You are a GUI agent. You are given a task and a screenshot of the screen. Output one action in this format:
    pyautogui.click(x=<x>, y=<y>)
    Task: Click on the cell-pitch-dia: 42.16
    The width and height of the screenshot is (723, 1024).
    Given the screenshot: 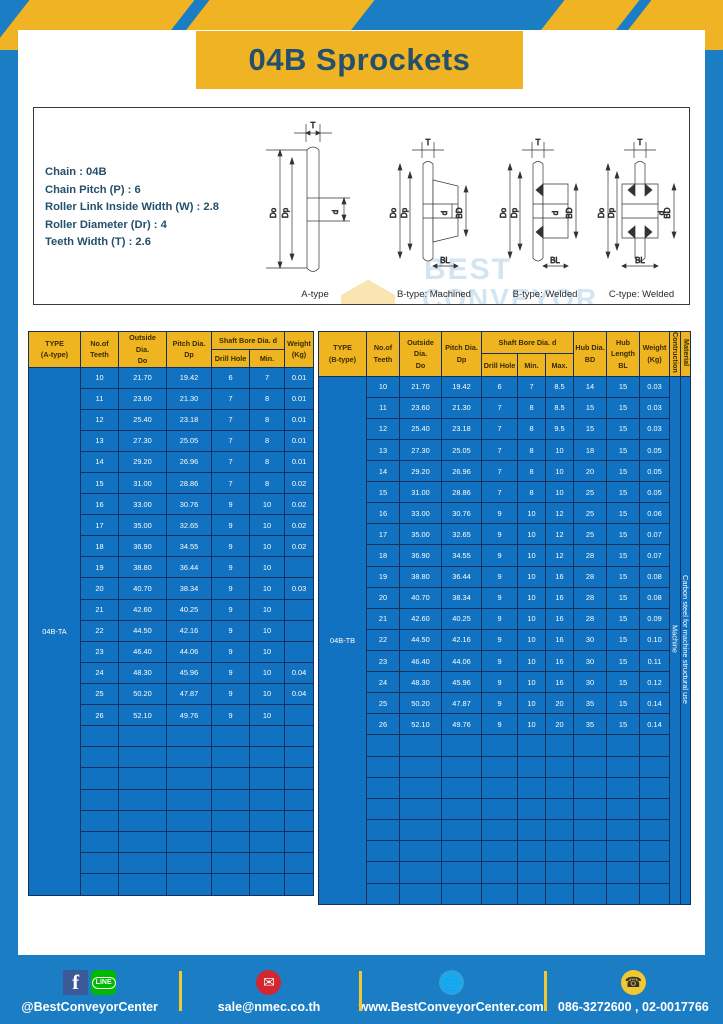 What is the action you would take?
    pyautogui.click(x=461, y=639)
    